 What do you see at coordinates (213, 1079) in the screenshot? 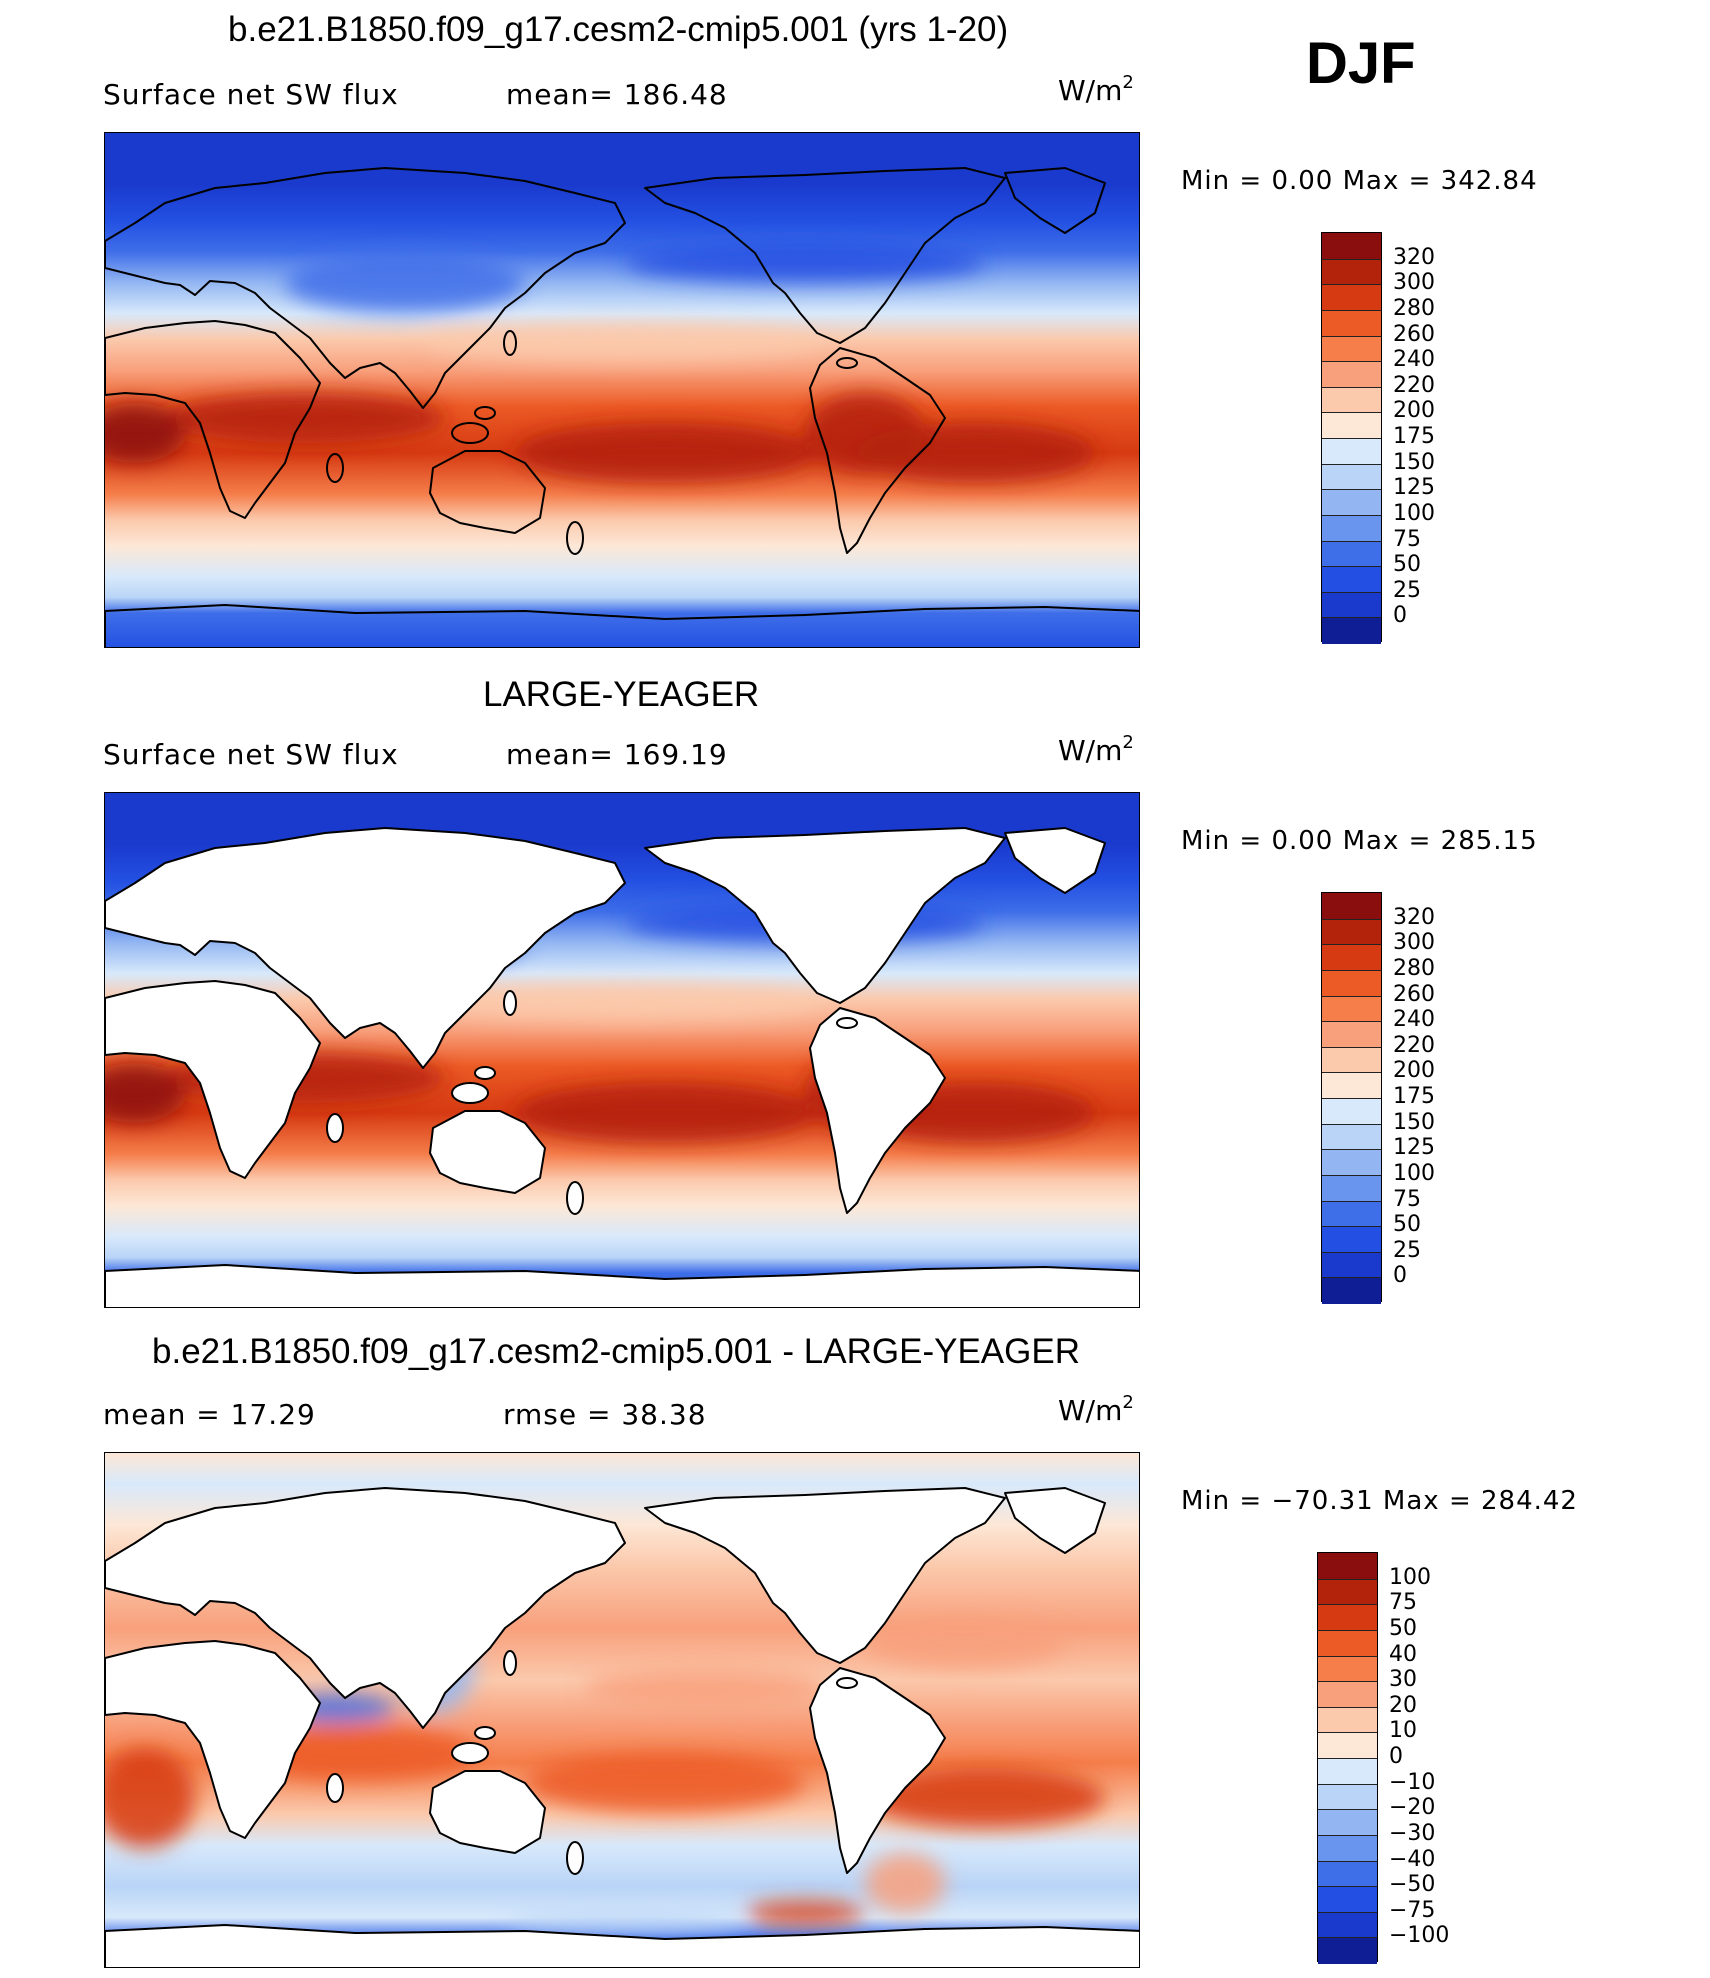
I see `coastline-africa` at bounding box center [213, 1079].